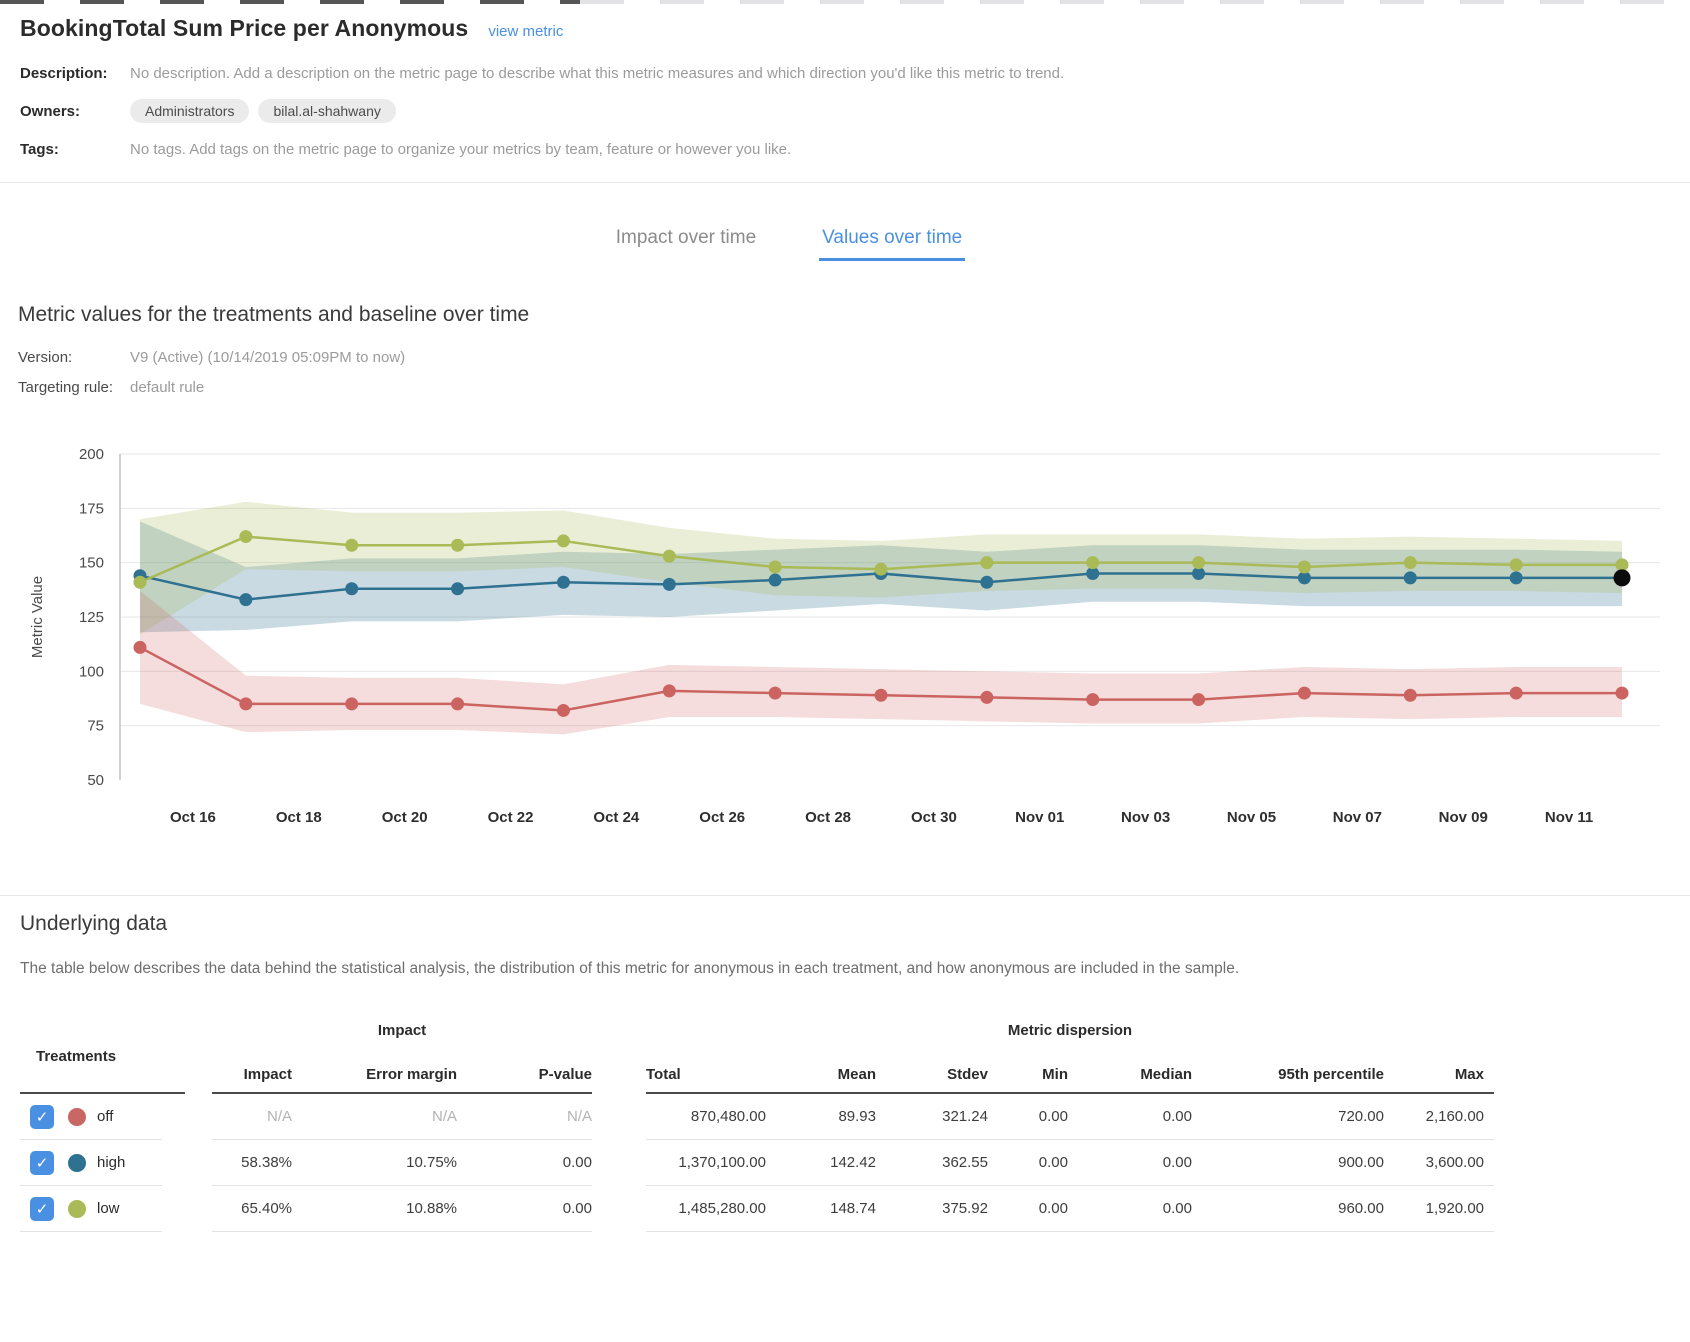  I want to click on version-value: V9 (Active) (10/14/2019 05:09PM to now), so click(268, 357).